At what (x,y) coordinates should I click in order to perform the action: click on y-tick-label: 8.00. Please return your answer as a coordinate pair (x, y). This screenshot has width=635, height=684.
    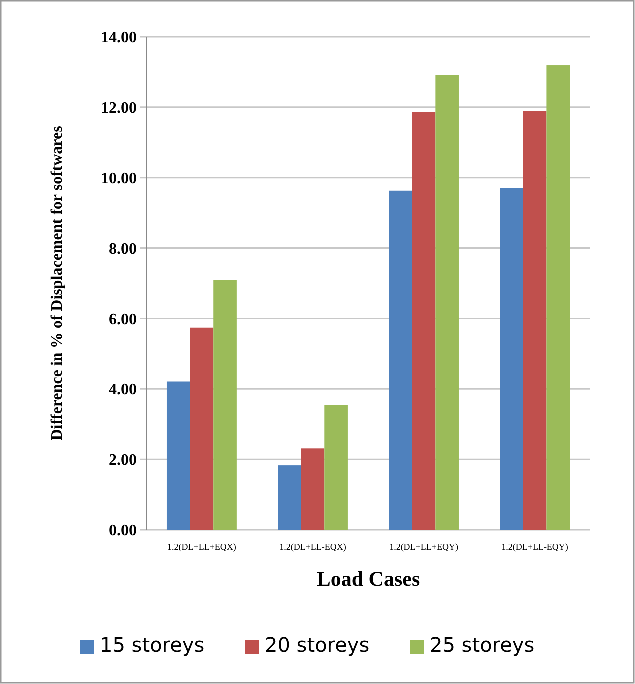
    Looking at the image, I should click on (123, 249).